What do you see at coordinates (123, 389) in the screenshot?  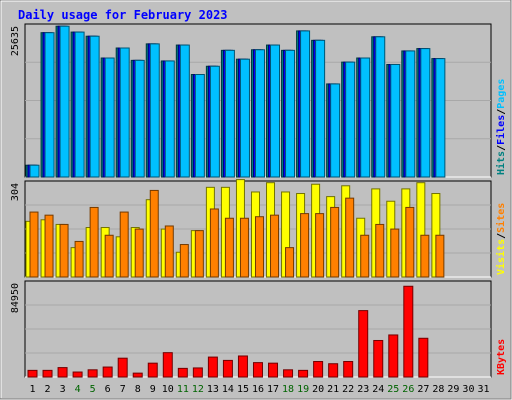 I see `x-tick-label: 7` at bounding box center [123, 389].